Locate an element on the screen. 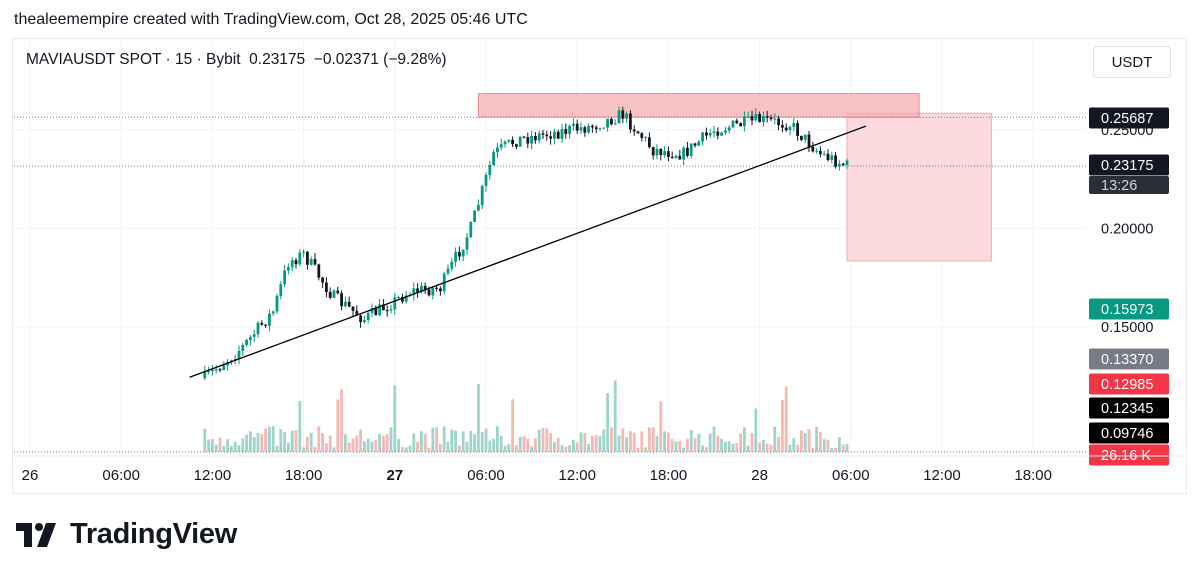 The width and height of the screenshot is (1200, 578). price-tag-label: 0.12985 is located at coordinates (1127, 385).